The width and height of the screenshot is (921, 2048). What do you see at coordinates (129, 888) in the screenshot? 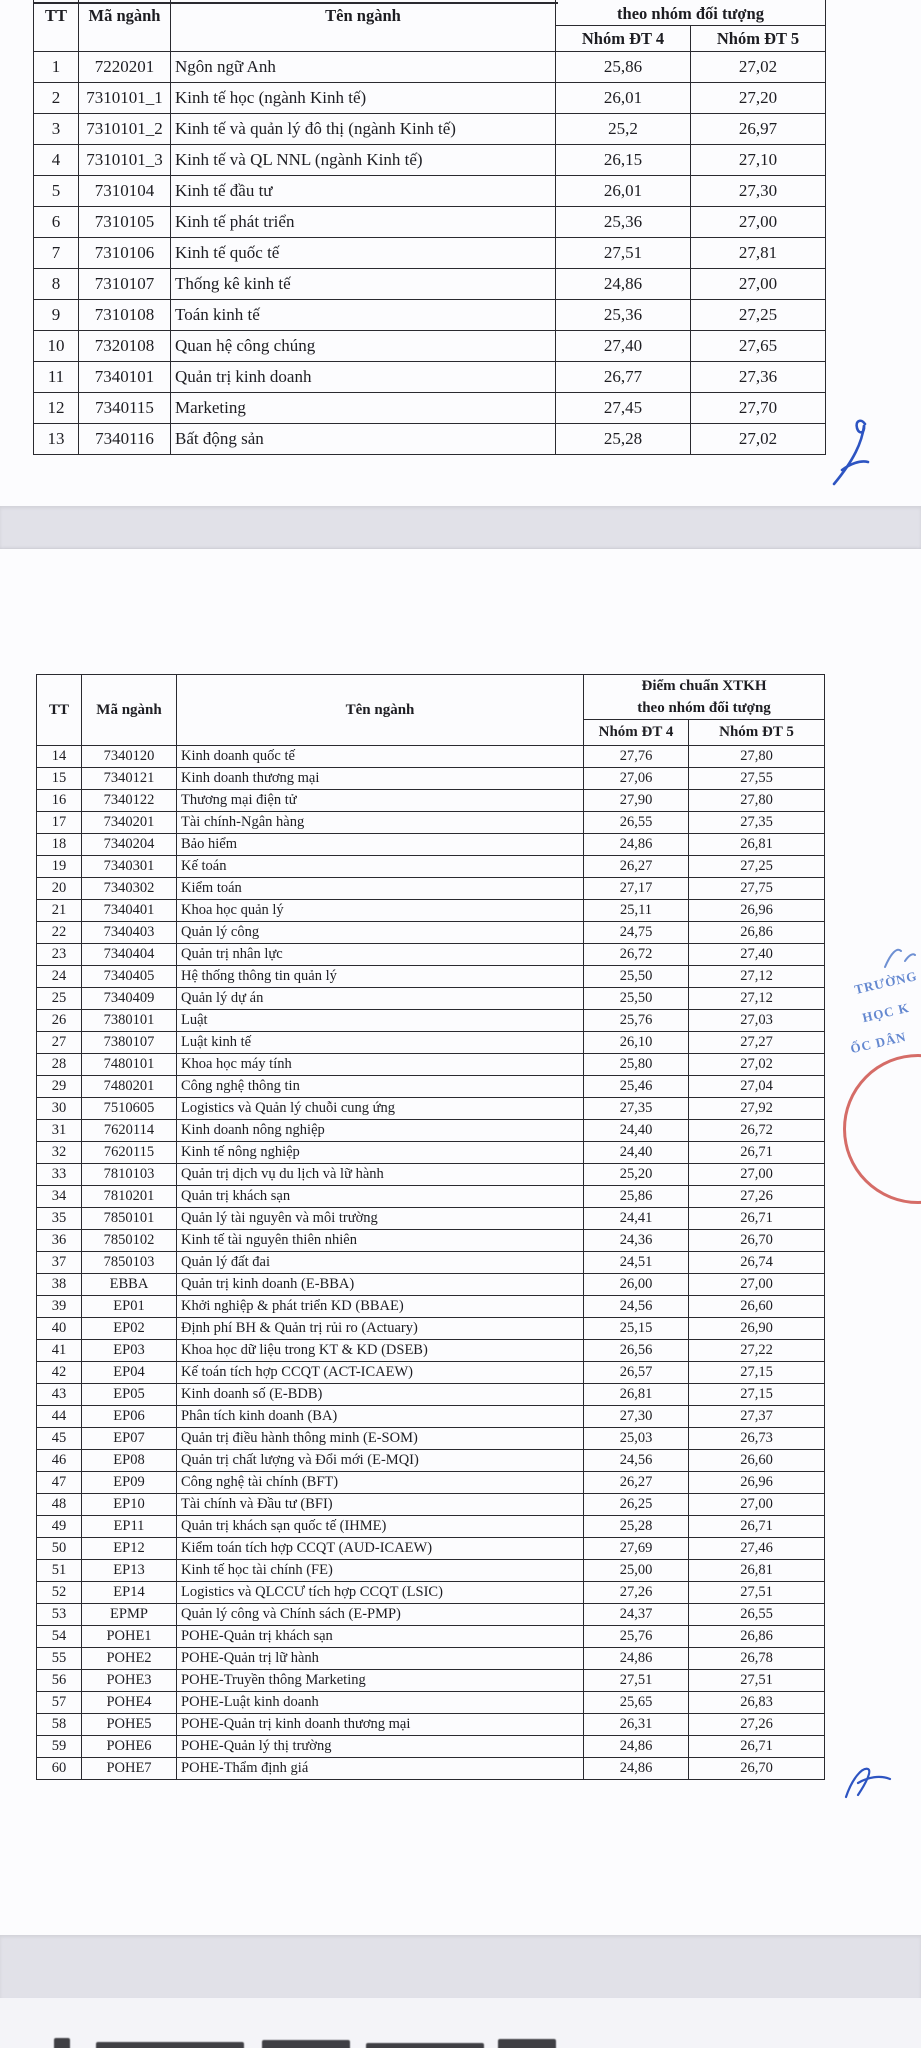
I see `major-code: 7340302` at bounding box center [129, 888].